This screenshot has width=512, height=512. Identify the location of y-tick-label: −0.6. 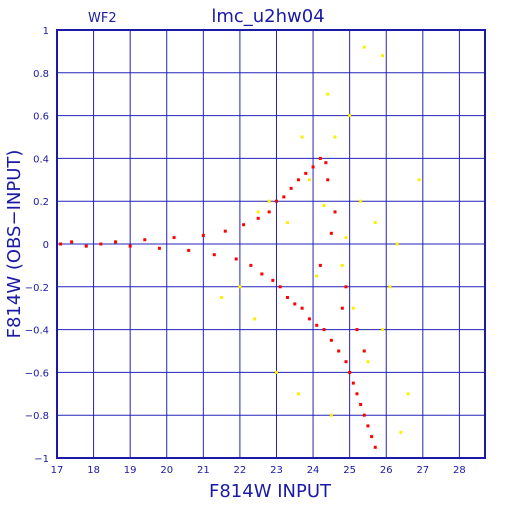
(37, 373).